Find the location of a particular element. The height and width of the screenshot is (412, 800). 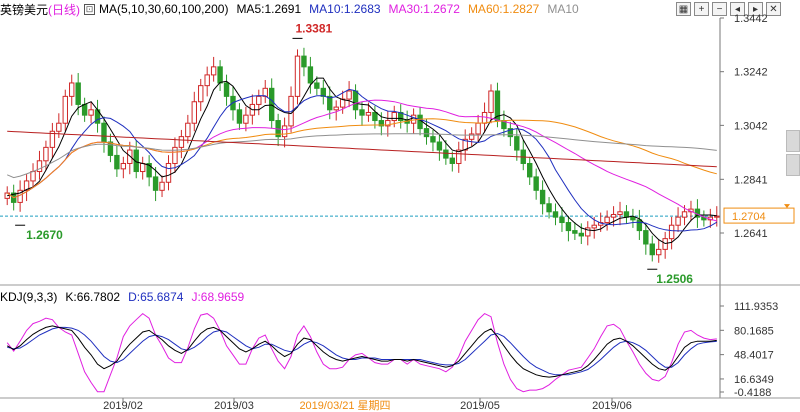

left-icon: ◂ is located at coordinates (737, 9).